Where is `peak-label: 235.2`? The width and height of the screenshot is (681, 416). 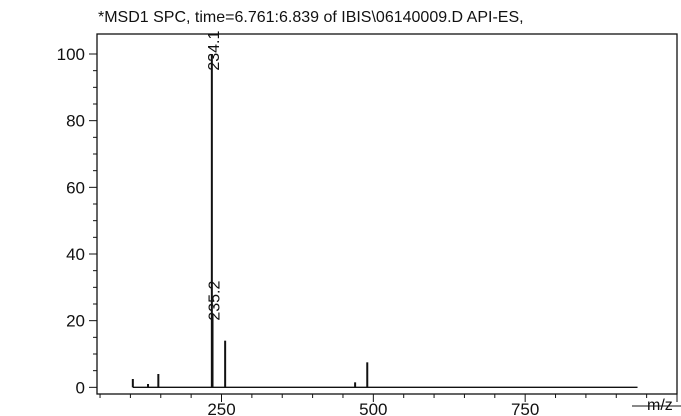
peak-label: 235.2 is located at coordinates (215, 301).